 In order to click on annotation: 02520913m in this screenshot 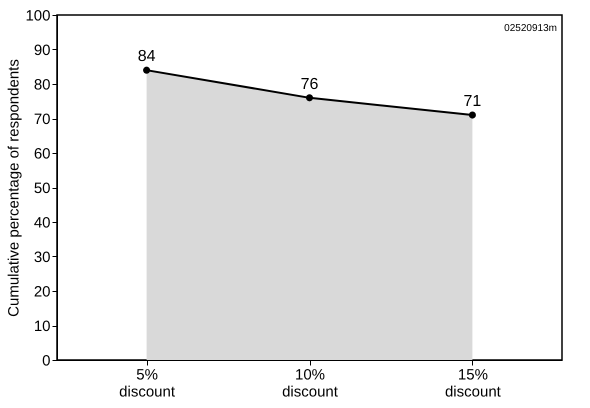, I will do `click(530, 28)`.